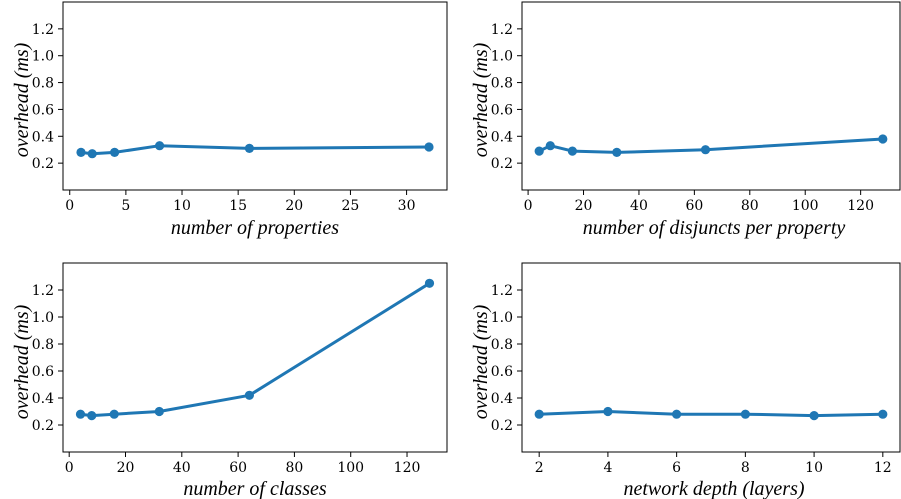 The image size is (901, 499). What do you see at coordinates (255, 228) in the screenshot?
I see `x-axis-label: number of properties` at bounding box center [255, 228].